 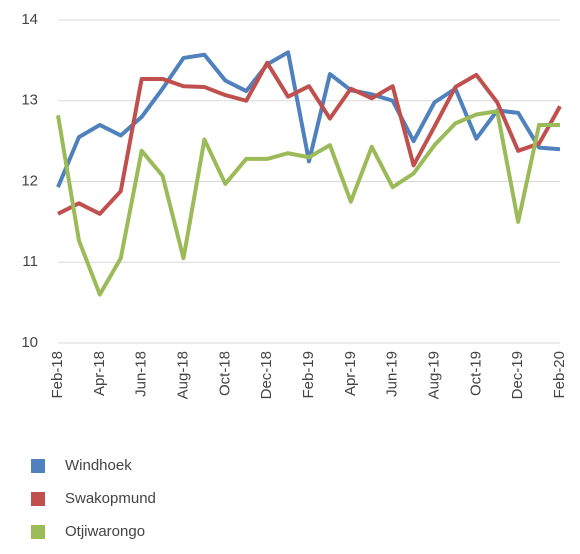 I want to click on x-tick-label: Apr-18, so click(x=99, y=373).